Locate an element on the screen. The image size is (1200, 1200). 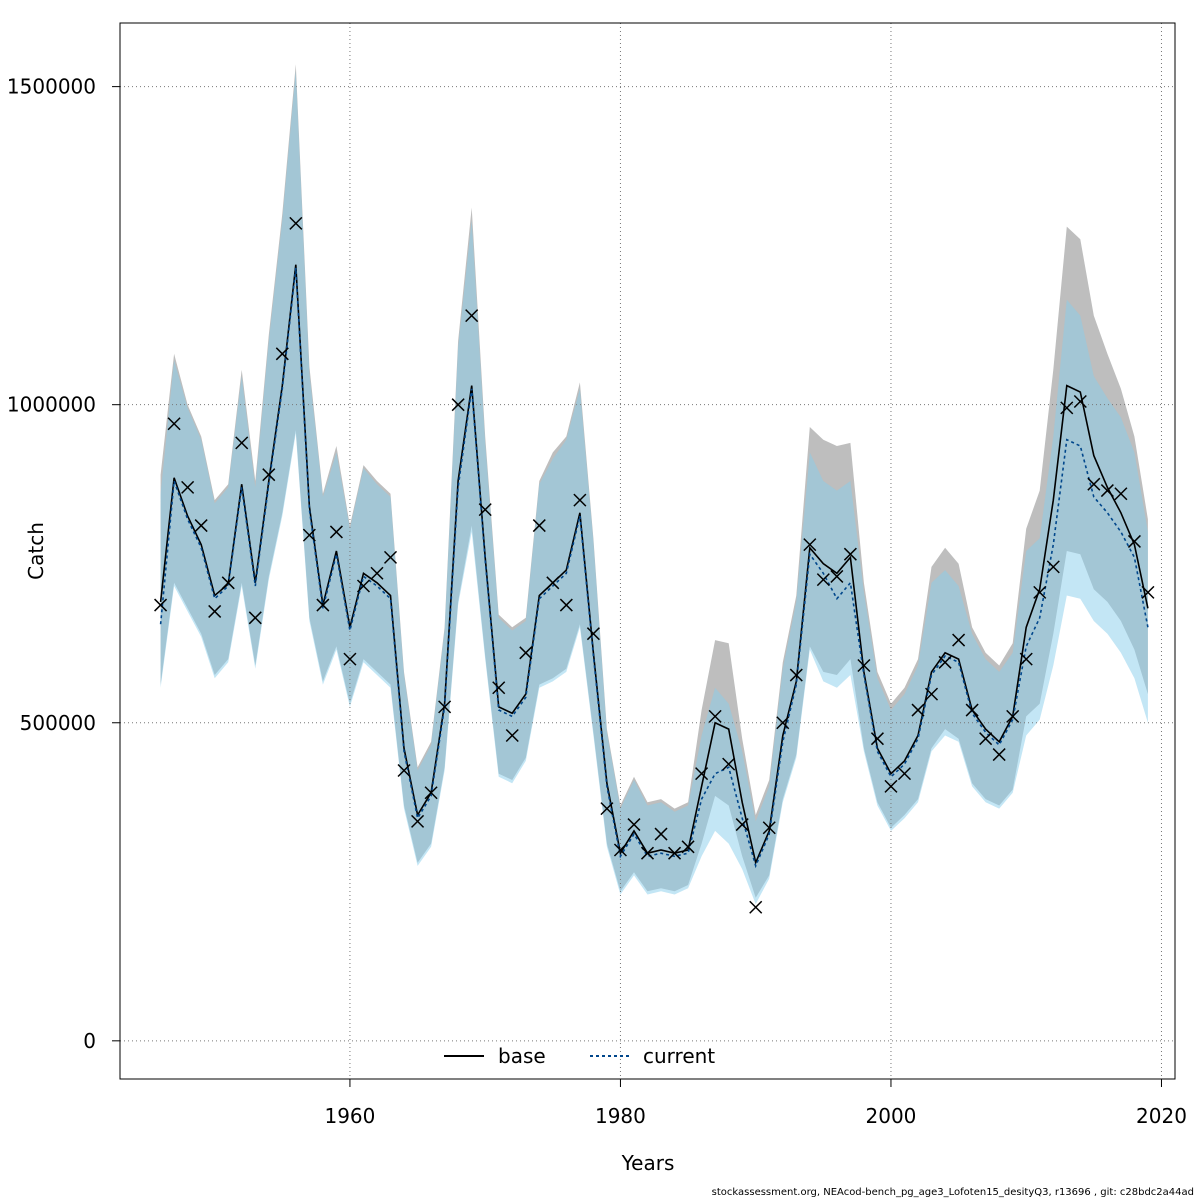
y-tick-label: 0 is located at coordinates (89, 1041).